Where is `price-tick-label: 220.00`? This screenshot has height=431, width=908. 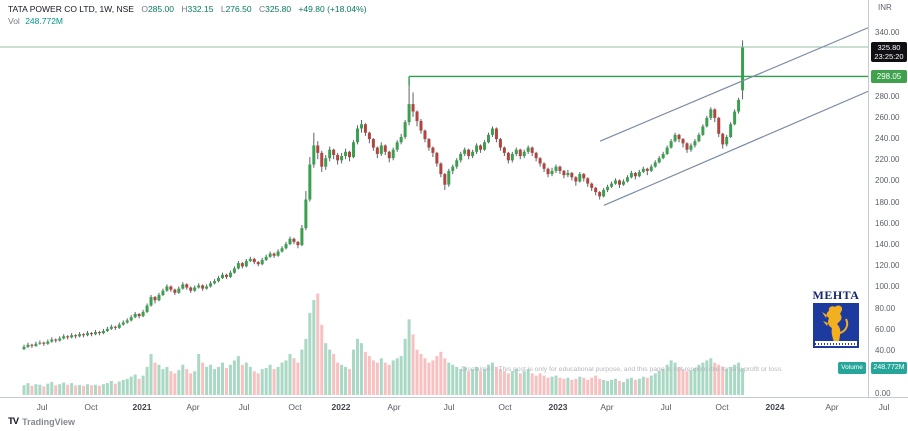
price-tick-label: 220.00 is located at coordinates (887, 160).